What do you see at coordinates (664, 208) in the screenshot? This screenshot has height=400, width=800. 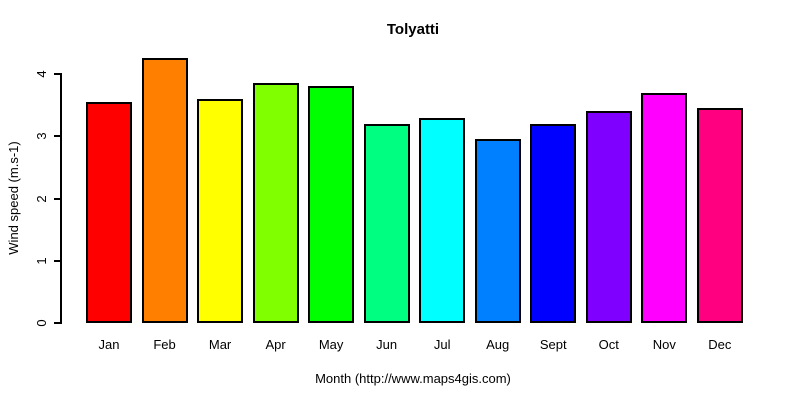 I see `bar-nov` at bounding box center [664, 208].